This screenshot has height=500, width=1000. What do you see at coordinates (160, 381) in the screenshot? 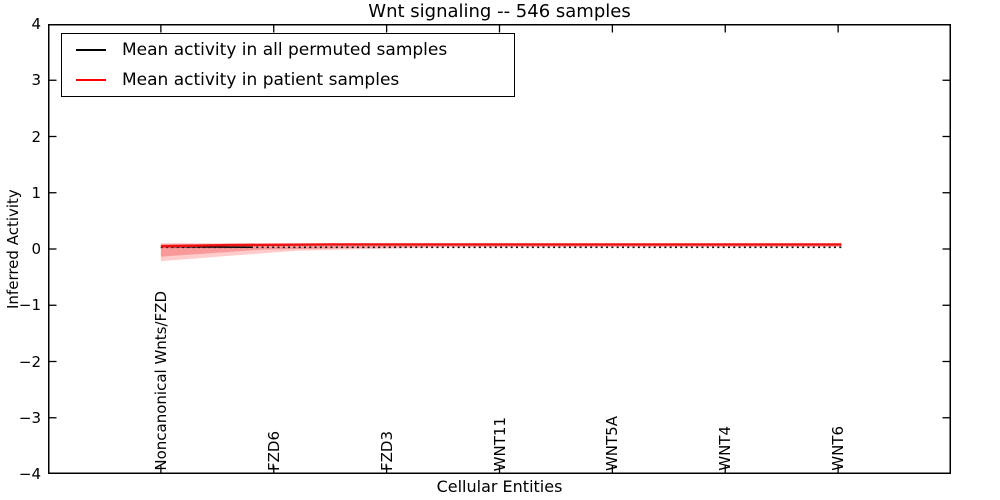
I see `x-tick-label: Noncanonical Wnts/FZD` at bounding box center [160, 381].